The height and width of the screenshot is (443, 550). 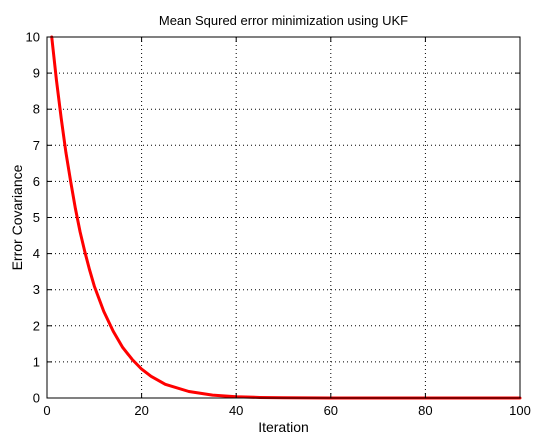 I want to click on chart-title: Mean Squred error minimization using UKF, so click(x=283, y=20).